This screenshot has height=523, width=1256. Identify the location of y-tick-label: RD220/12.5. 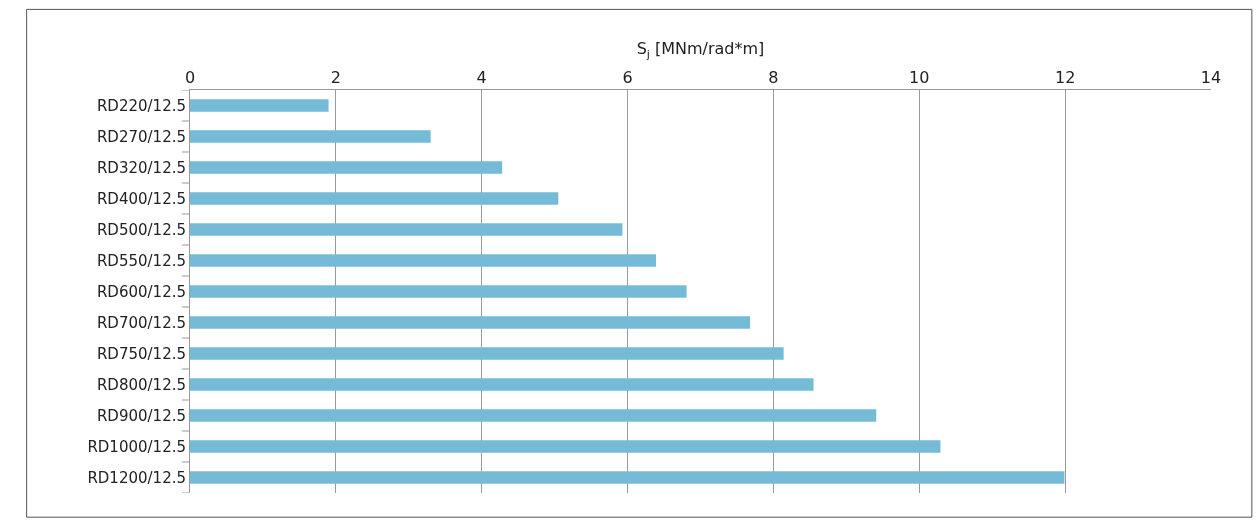
(141, 105).